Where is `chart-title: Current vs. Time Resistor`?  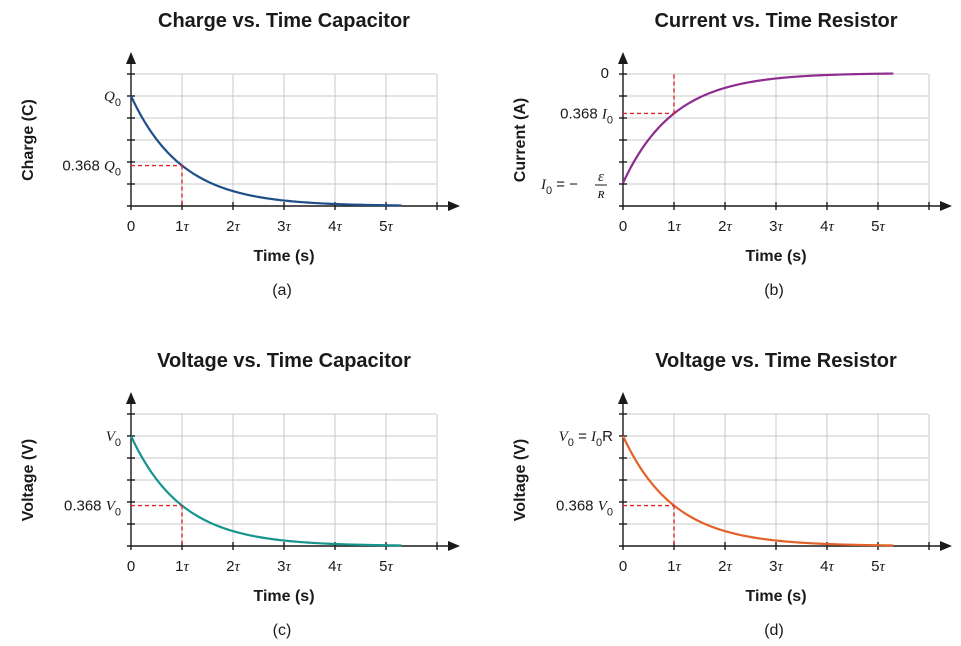
chart-title: Current vs. Time Resistor is located at coordinates (775, 21).